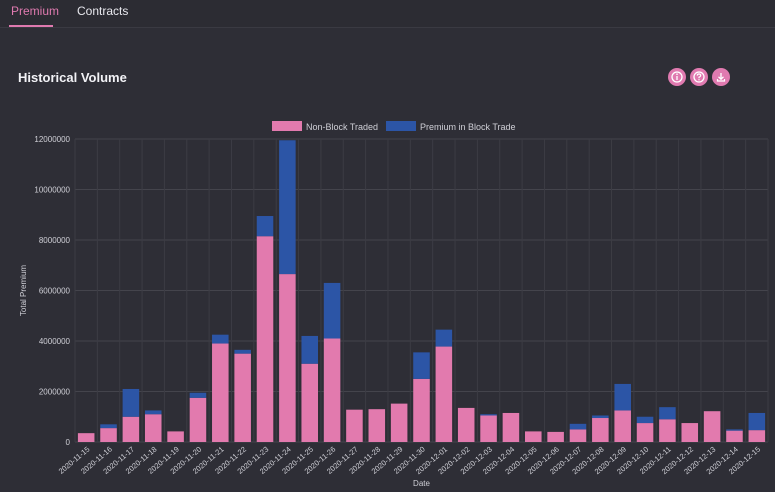 The image size is (775, 492). Describe the element at coordinates (68, 442) in the screenshot. I see `y-tick-label: 0` at that location.